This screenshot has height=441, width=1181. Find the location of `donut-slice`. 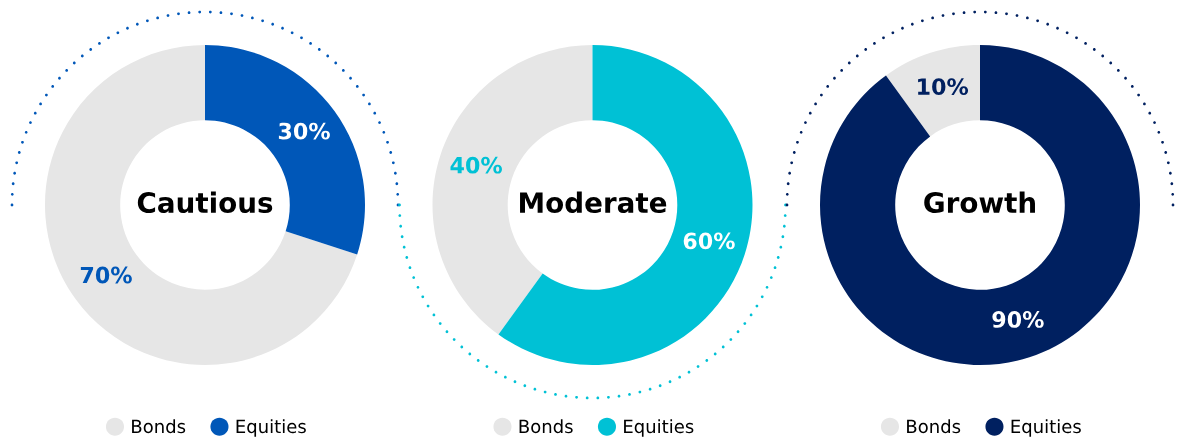

donut-slice is located at coordinates (932, 91).